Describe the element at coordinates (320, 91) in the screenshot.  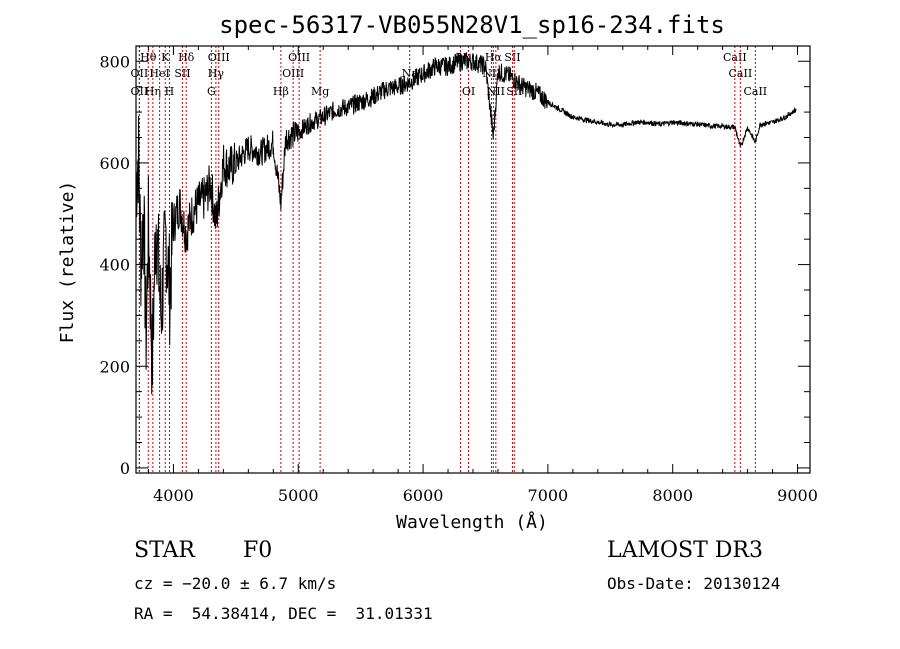
I see `line-label: Mg` at that location.